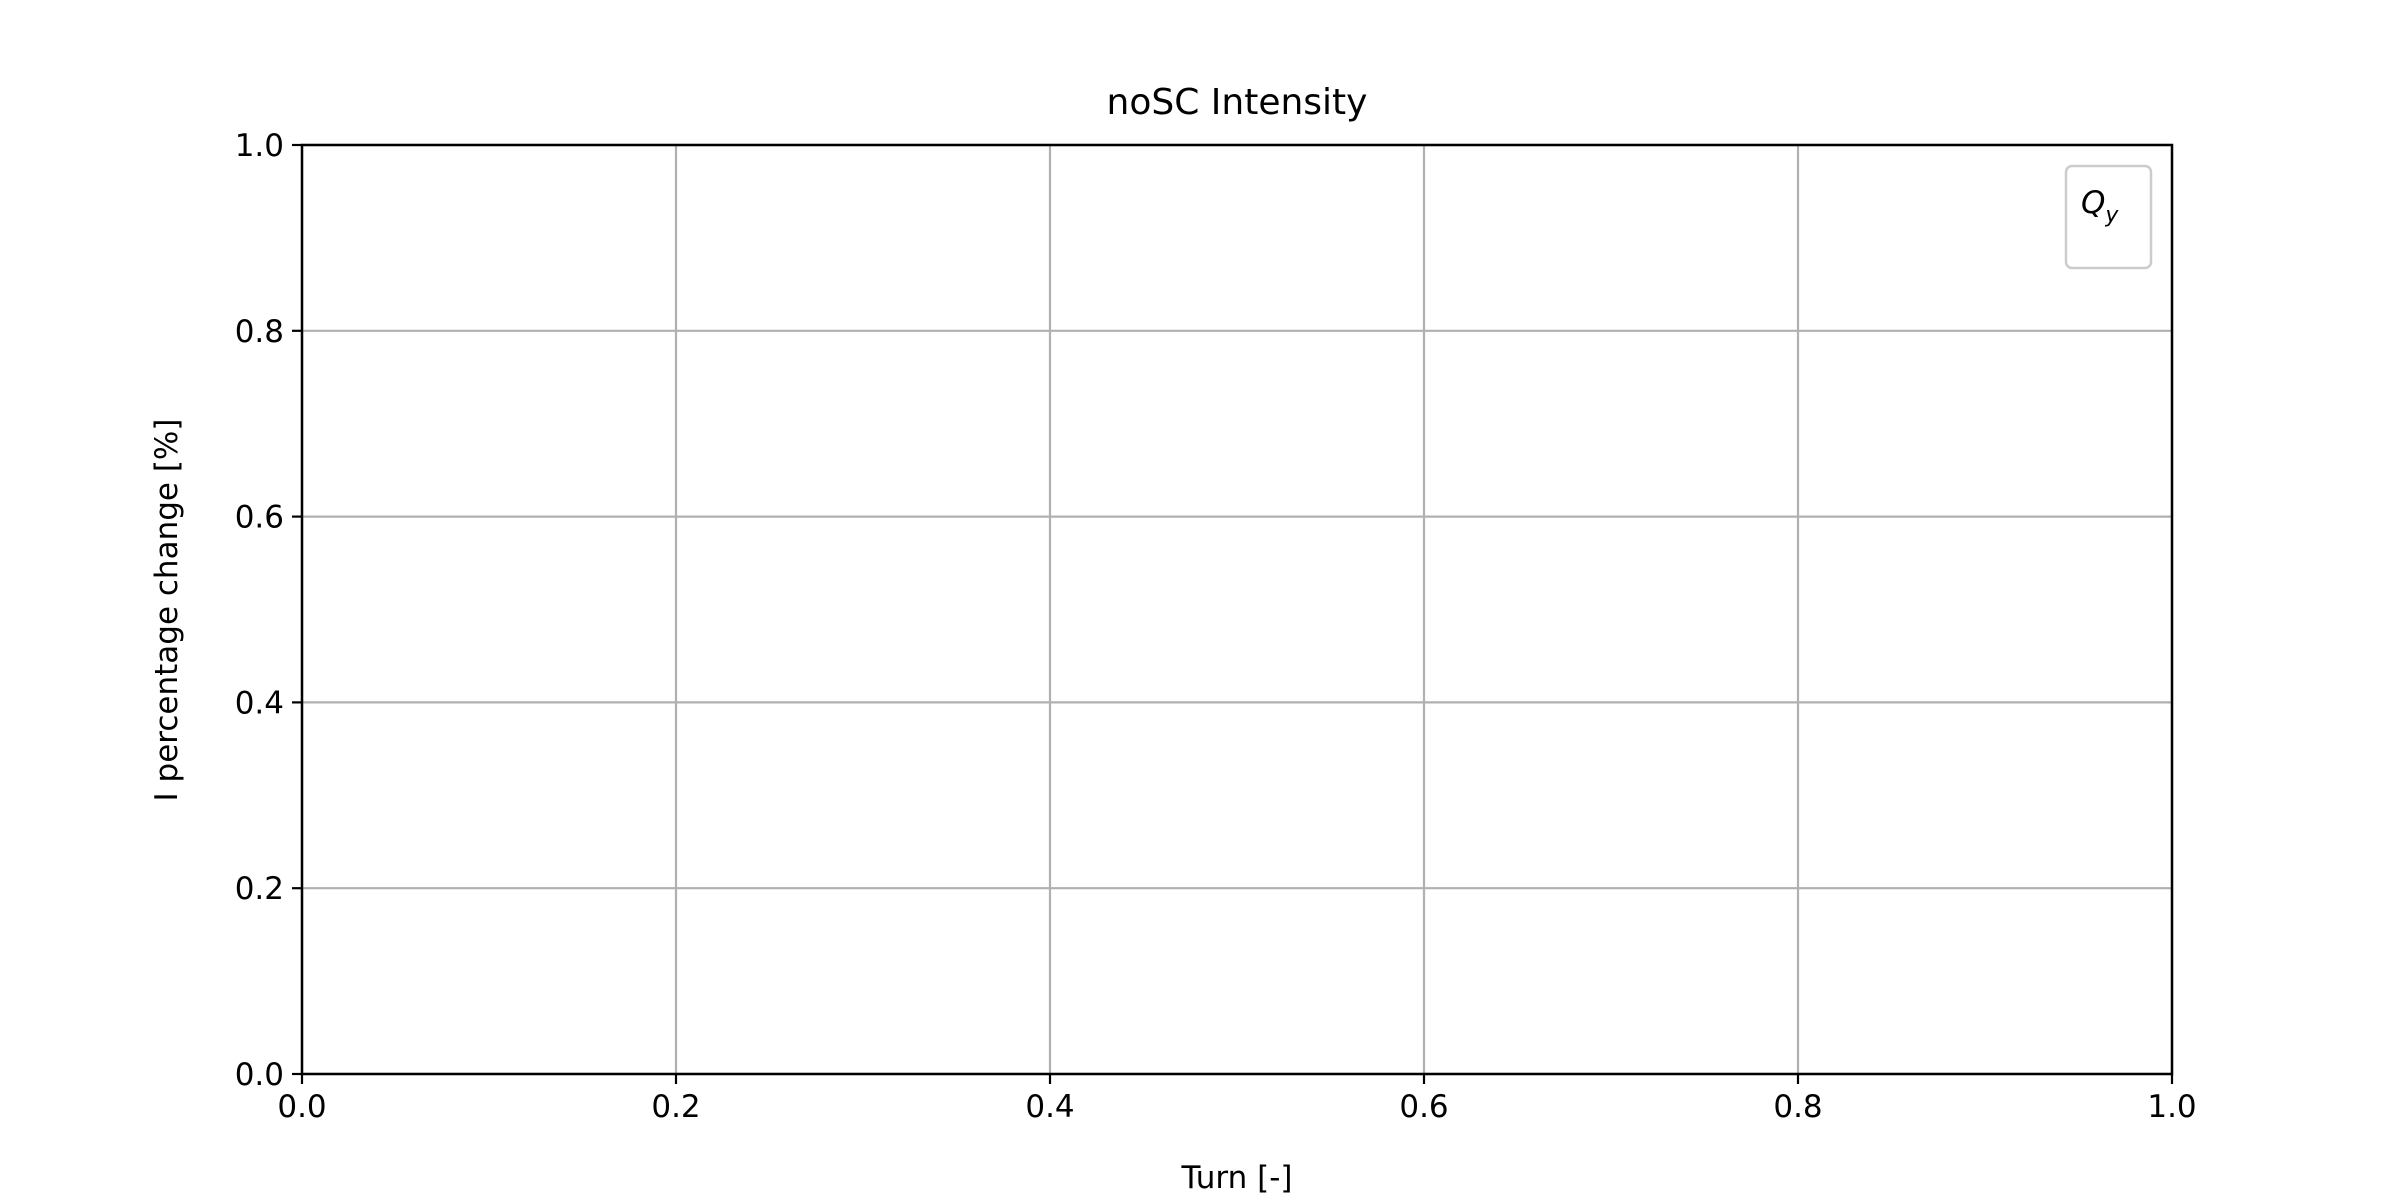 The width and height of the screenshot is (2400, 1200). I want to click on x-tick-label: 0.0, so click(301, 1107).